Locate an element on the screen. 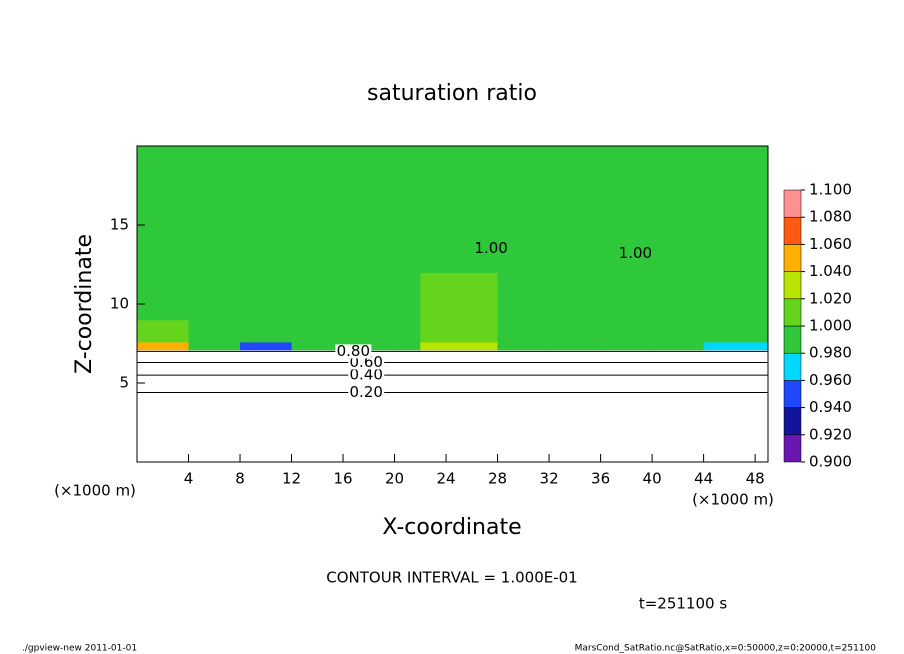 Image resolution: width=904 pixels, height=654 pixels. colorbar-tick-label: 1.020 is located at coordinates (830, 298).